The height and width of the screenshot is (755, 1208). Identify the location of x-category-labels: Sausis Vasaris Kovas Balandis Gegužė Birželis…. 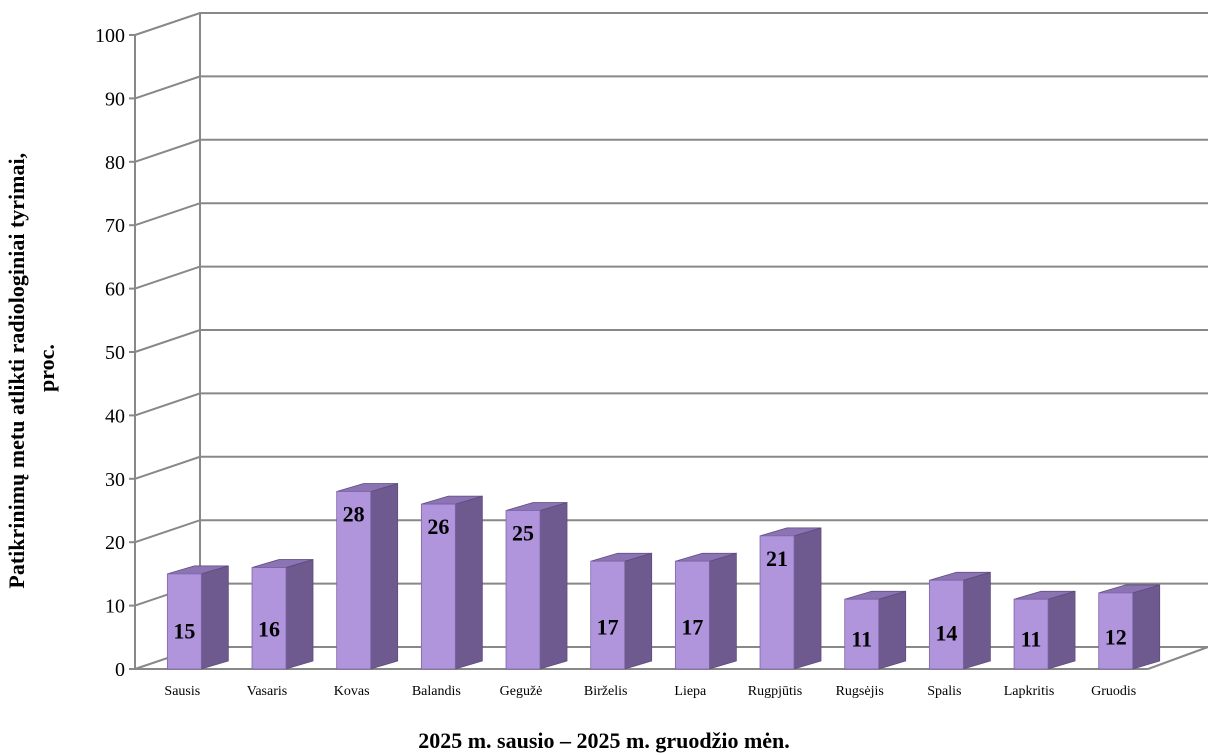
(650, 691).